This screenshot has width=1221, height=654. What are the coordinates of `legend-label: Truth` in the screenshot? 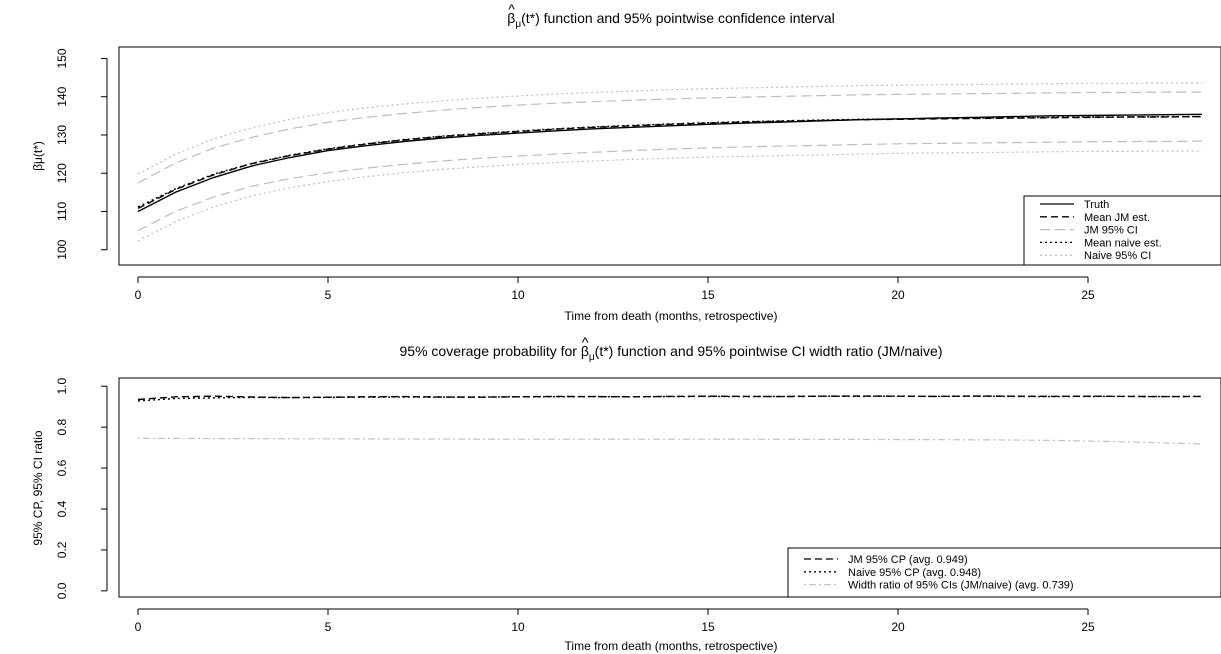 It's located at (1096, 205).